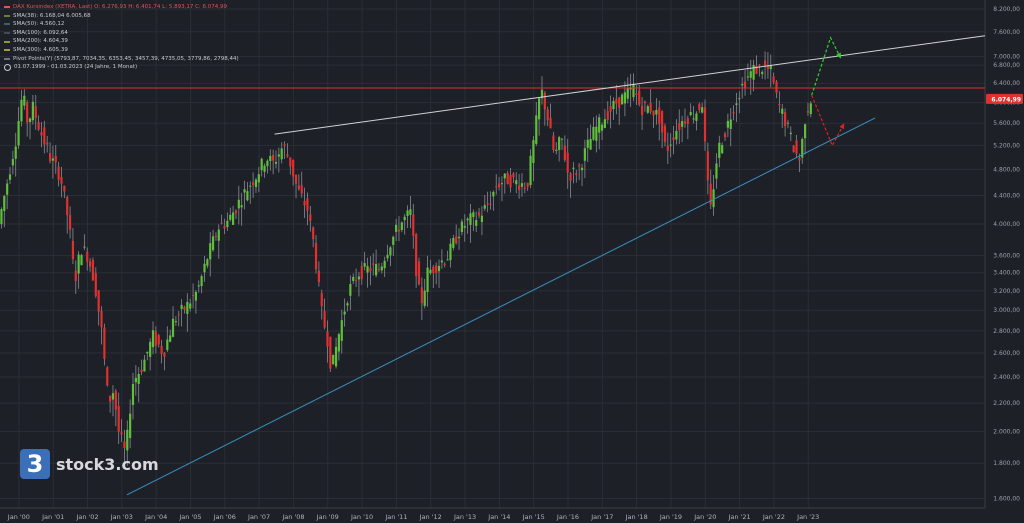  Describe the element at coordinates (107, 464) in the screenshot. I see `brand-name: stock3.com` at that location.